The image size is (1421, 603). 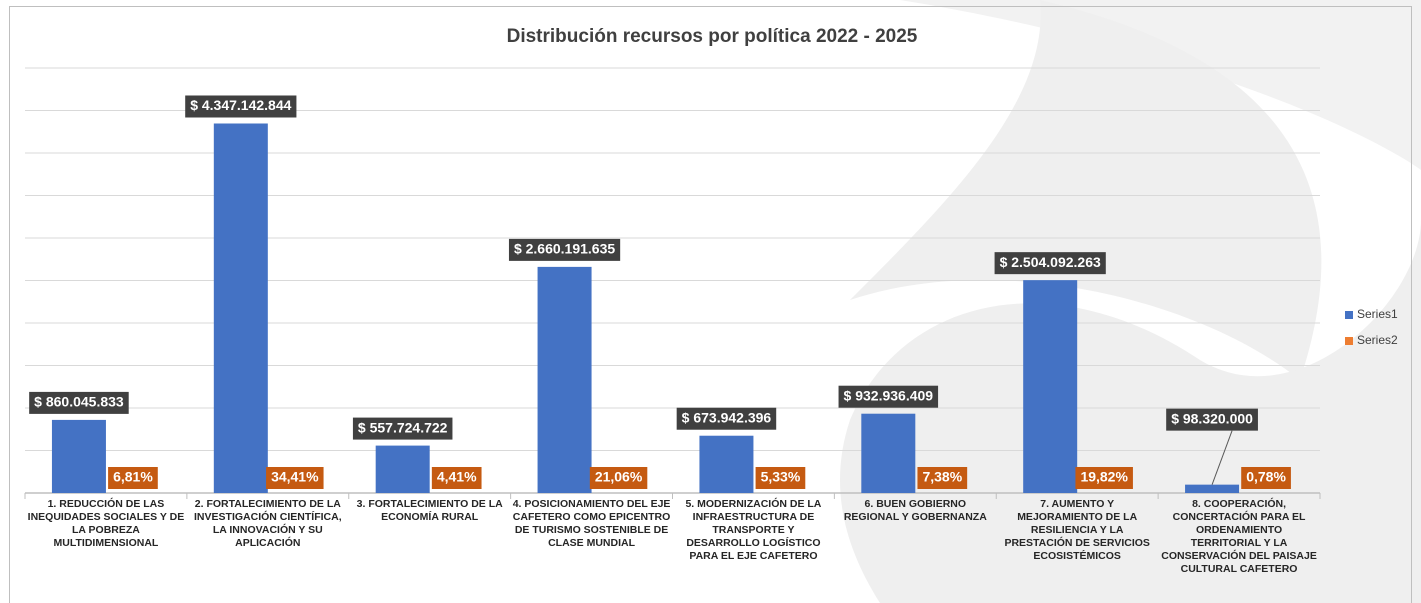 I want to click on data-label-group: 6,81%, so click(x=133, y=478).